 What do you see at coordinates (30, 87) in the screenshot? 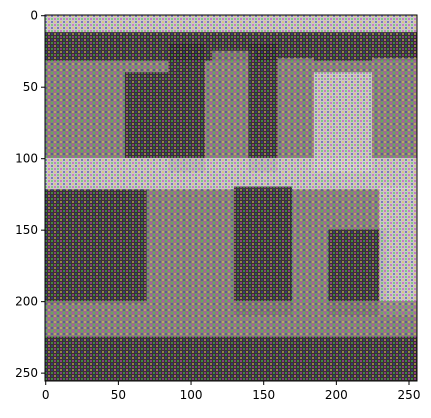
I see `y-tick-label: 50` at bounding box center [30, 87].